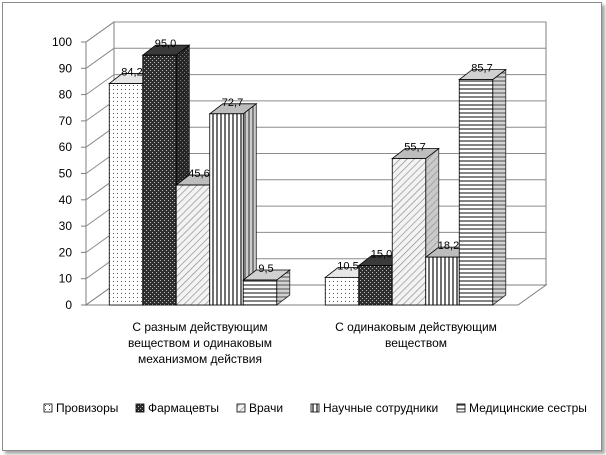 This screenshot has width=606, height=455. What do you see at coordinates (416, 327) in the screenshot?
I see `category-label: С одинаковым действующим` at bounding box center [416, 327].